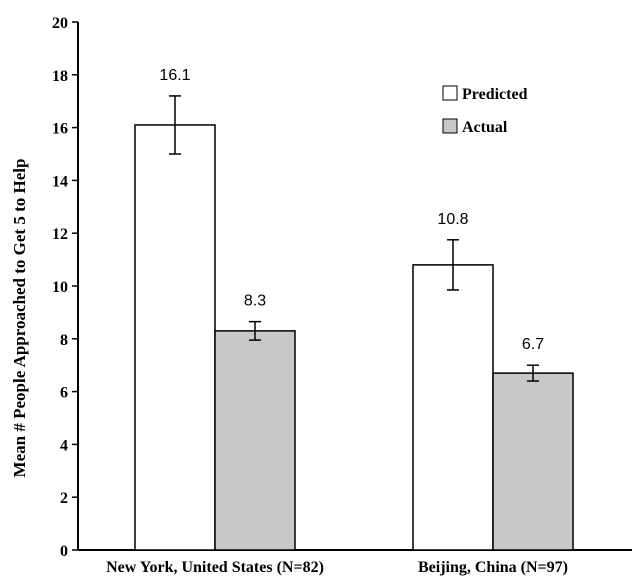 The image size is (632, 578). Describe the element at coordinates (215, 567) in the screenshot. I see `category-label: New York, United States (N=82)` at that location.